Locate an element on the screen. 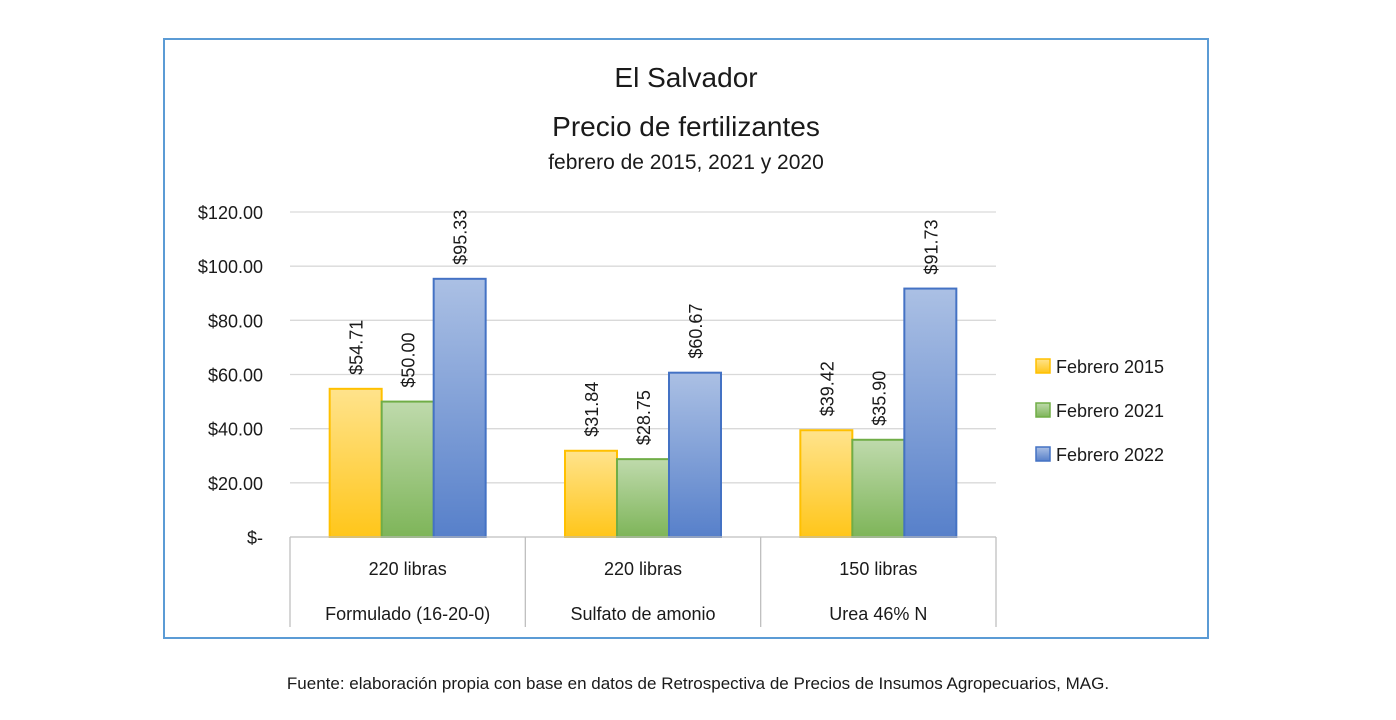  legend-label: Febrero 2021 is located at coordinates (1110, 411).